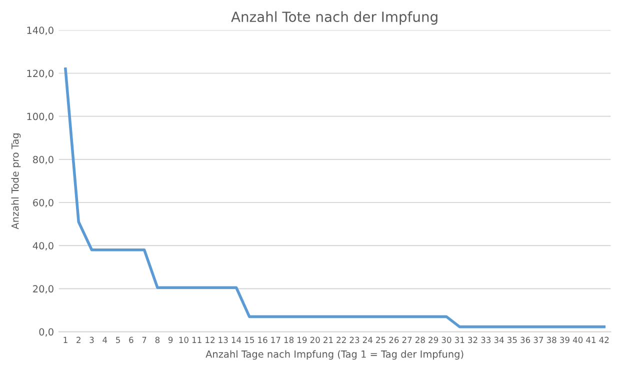 The image size is (620, 377). Describe the element at coordinates (394, 340) in the screenshot. I see `x-tick-label: 26` at that location.